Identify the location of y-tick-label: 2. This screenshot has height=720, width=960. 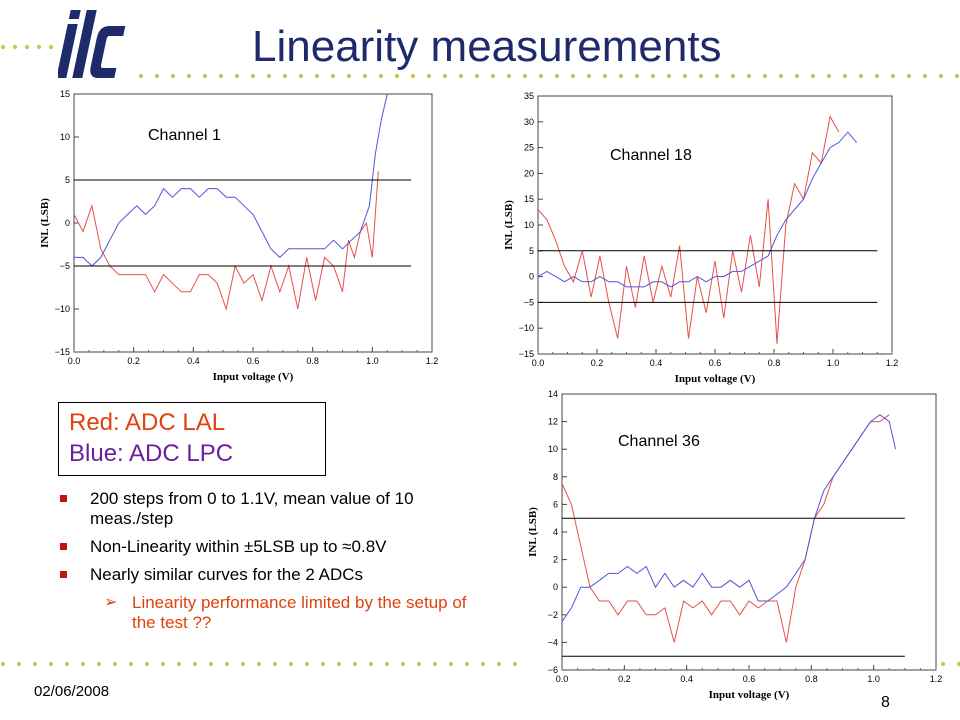
(555, 560).